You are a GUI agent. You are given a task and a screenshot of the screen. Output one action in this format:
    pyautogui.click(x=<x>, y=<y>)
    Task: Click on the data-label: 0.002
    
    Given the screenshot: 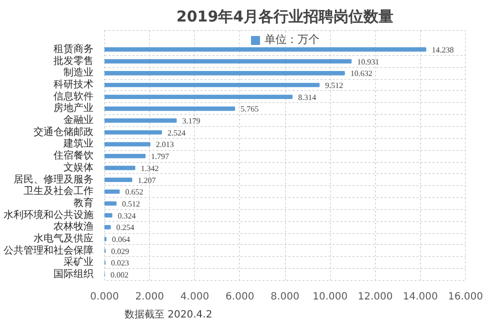 What is the action you would take?
    pyautogui.click(x=119, y=275)
    